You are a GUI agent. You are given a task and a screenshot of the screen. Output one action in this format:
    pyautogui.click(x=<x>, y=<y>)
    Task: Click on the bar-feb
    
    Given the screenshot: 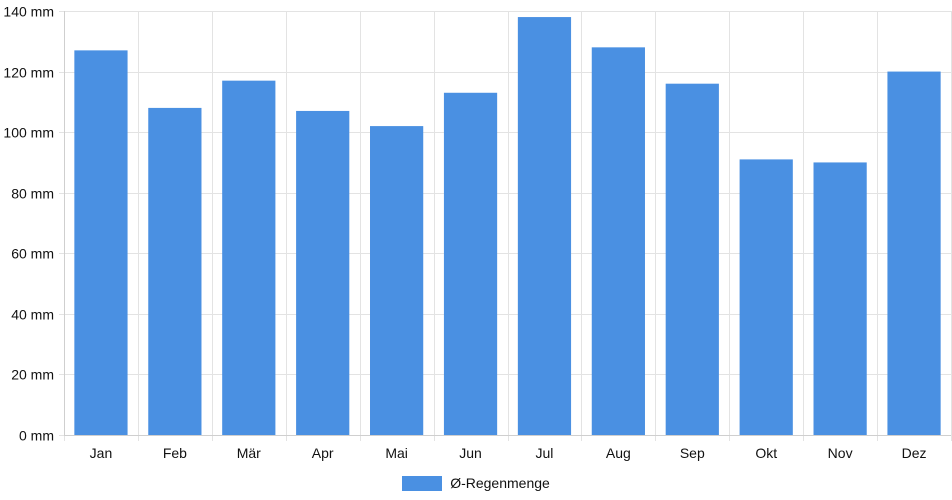 What is the action you would take?
    pyautogui.click(x=175, y=271)
    